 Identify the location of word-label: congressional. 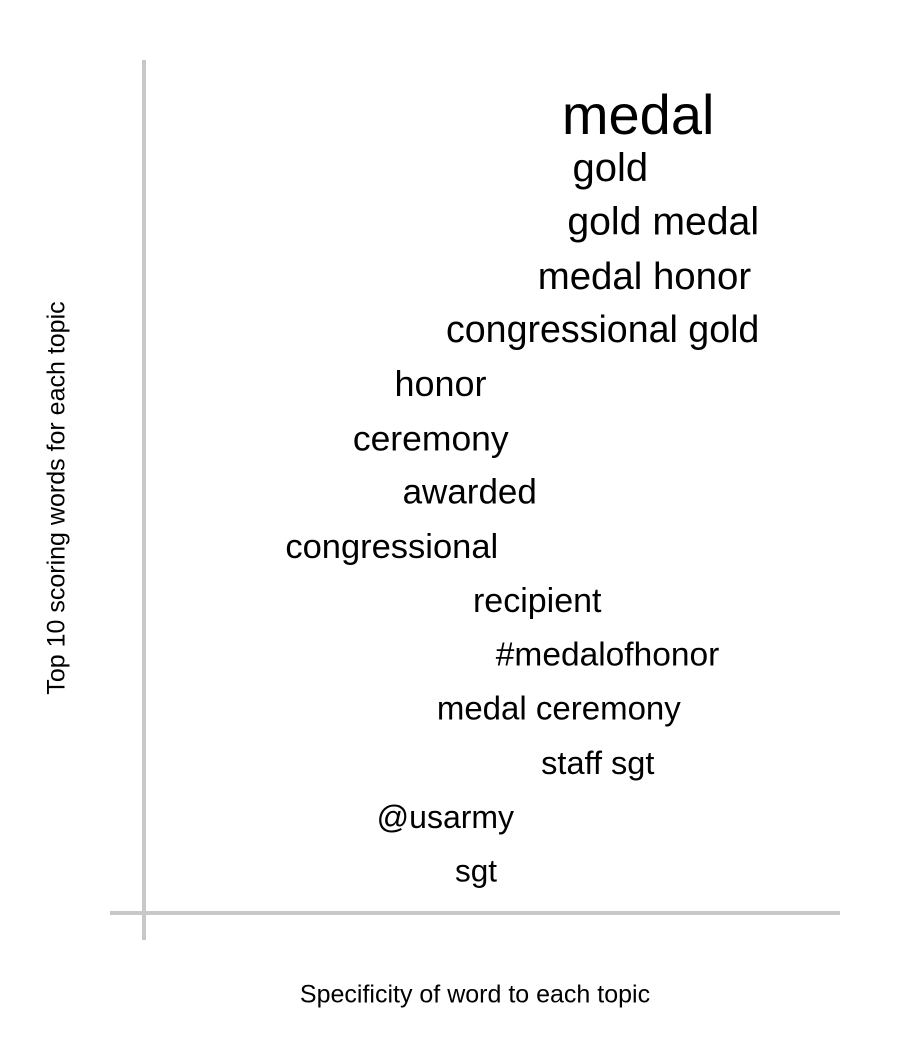
(392, 546).